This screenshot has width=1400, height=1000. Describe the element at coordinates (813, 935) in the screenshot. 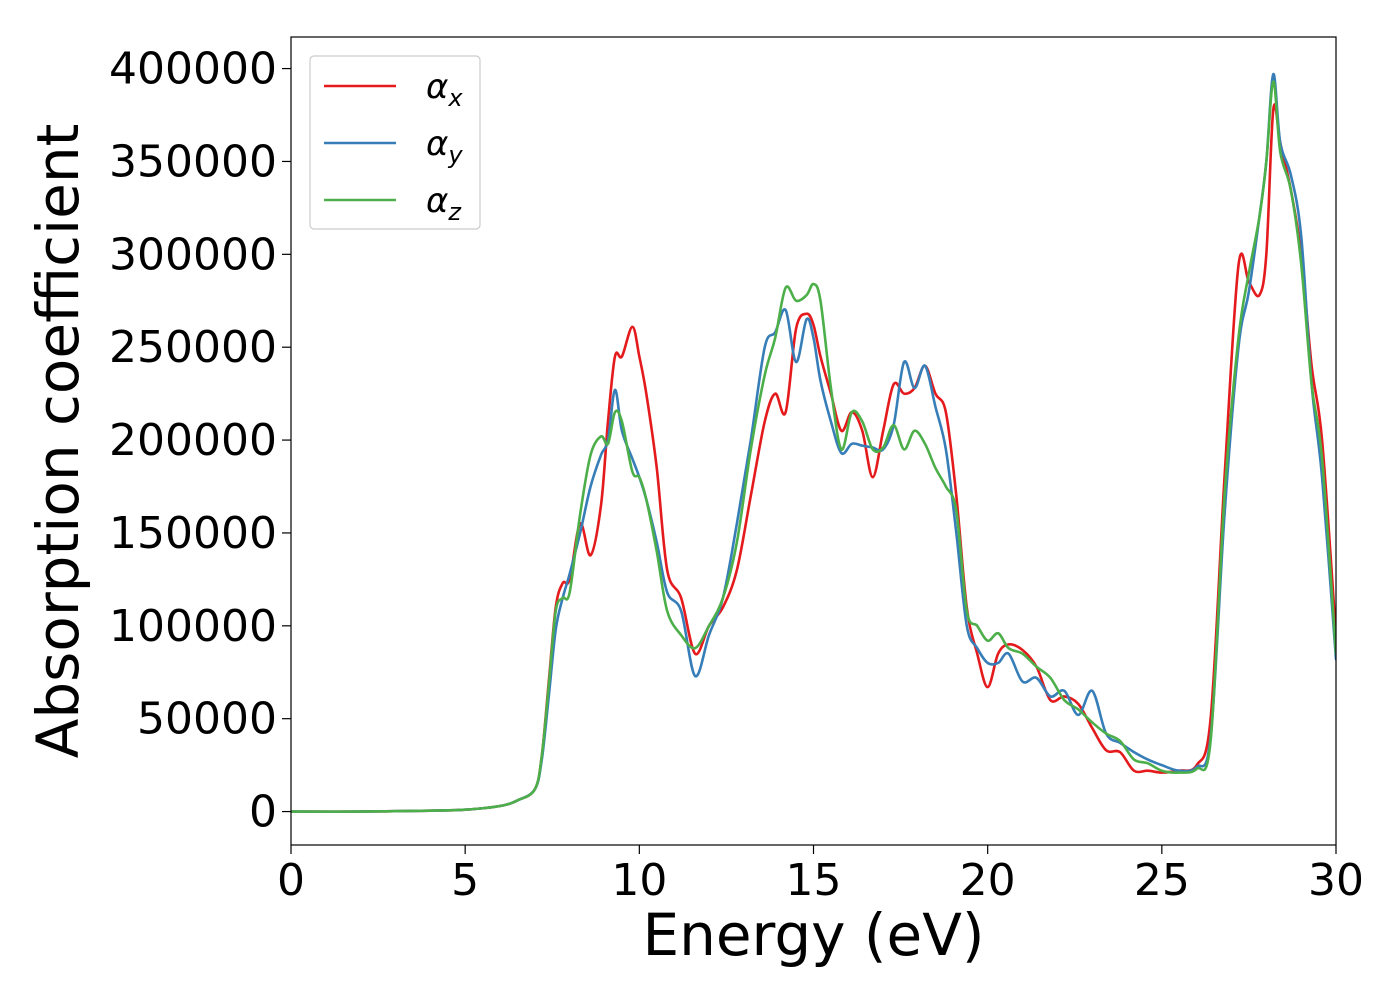

I see `x-axis-label: Energy (eV)` at that location.